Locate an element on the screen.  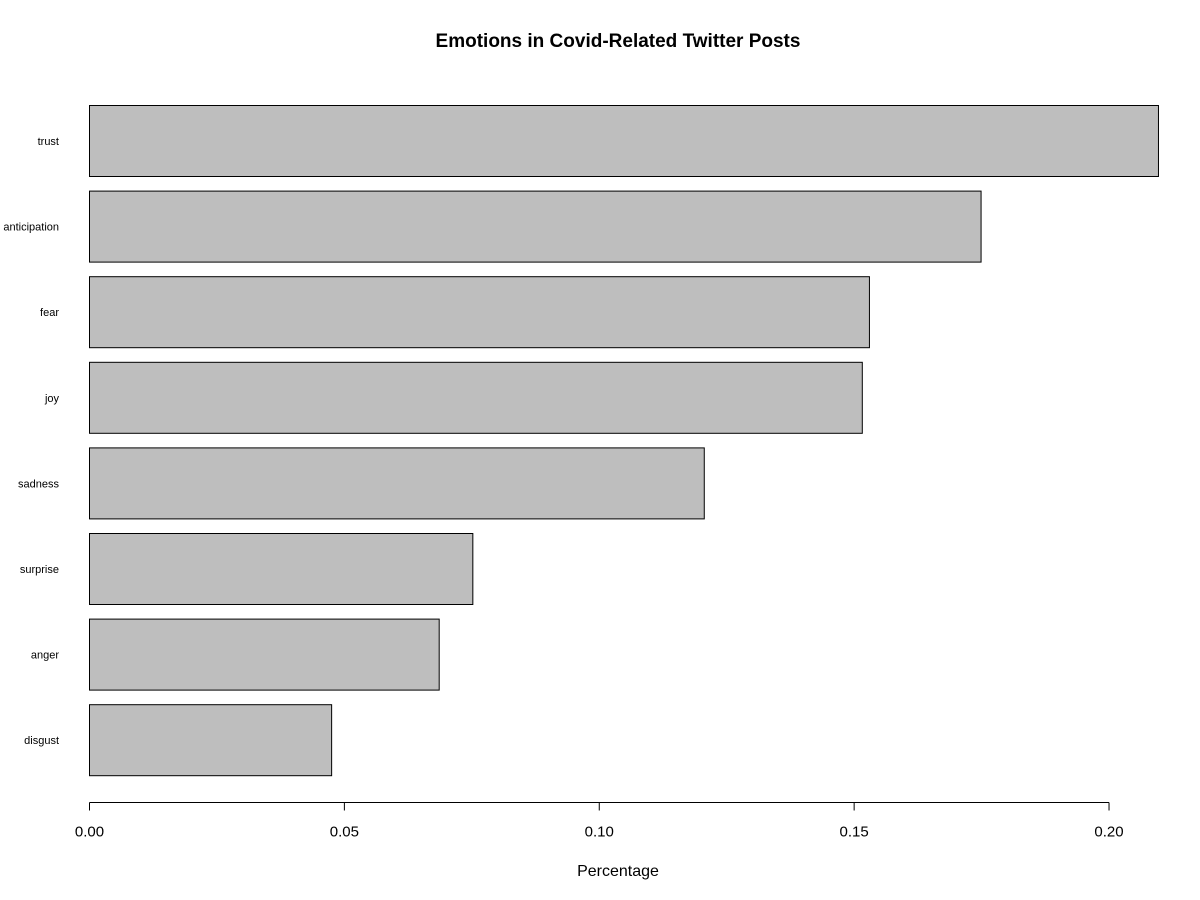
x-tick-label: 0.20 is located at coordinates (1108, 832).